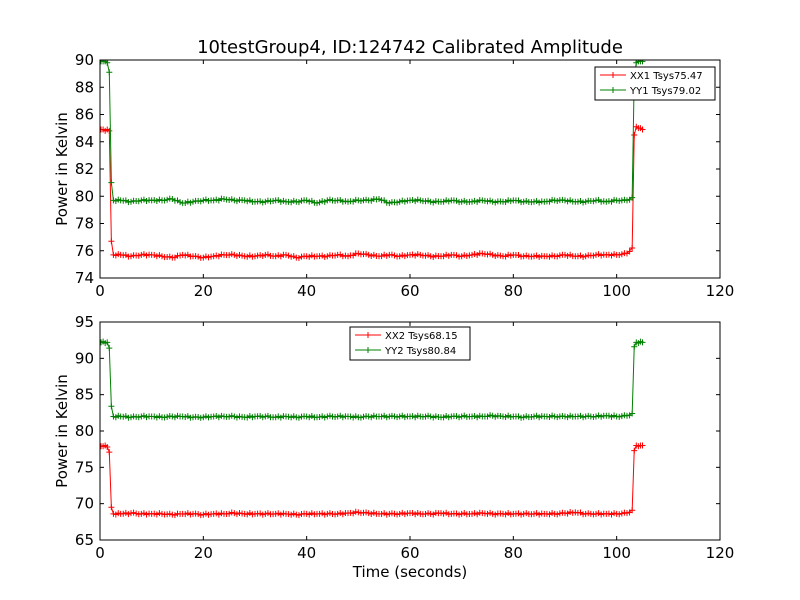 The image size is (800, 600). I want to click on y-tick-label: 65, so click(84, 540).